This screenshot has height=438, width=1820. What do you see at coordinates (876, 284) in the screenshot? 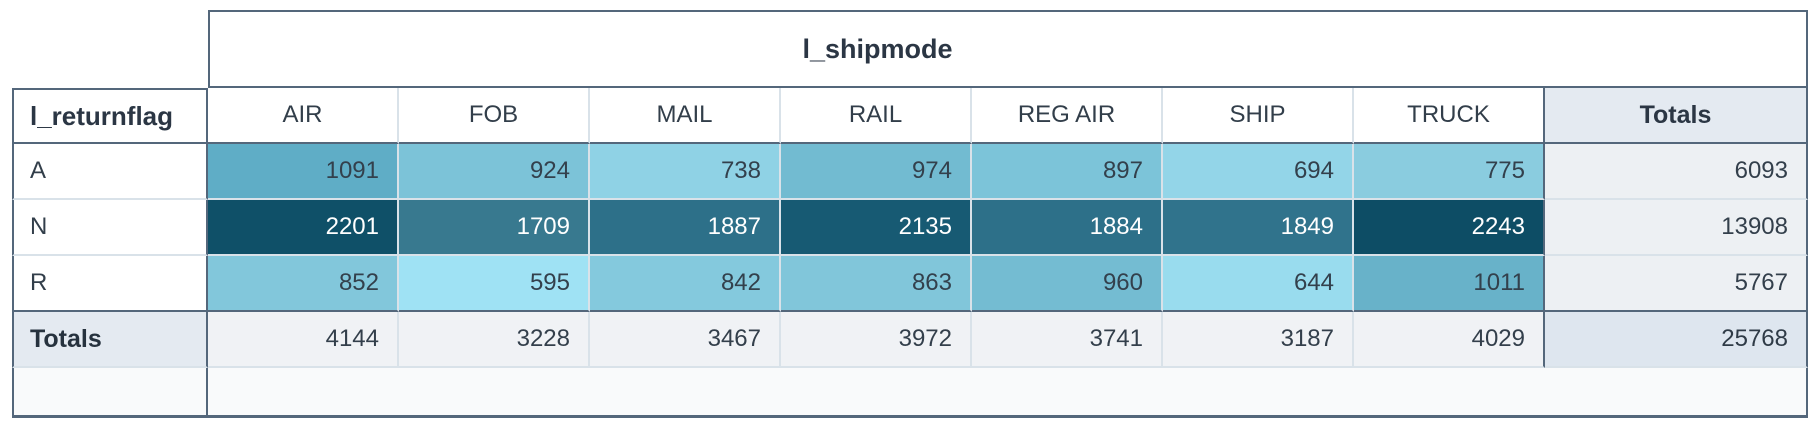
I see `heat-cell-r-rail: 863` at bounding box center [876, 284].